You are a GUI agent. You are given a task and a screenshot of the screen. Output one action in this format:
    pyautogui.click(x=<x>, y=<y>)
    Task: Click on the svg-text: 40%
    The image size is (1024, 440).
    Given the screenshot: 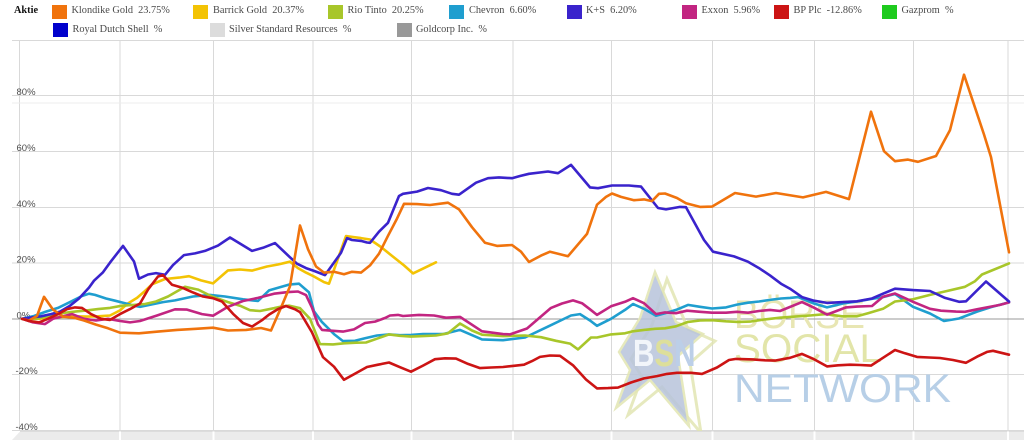 What is the action you would take?
    pyautogui.click(x=27, y=204)
    